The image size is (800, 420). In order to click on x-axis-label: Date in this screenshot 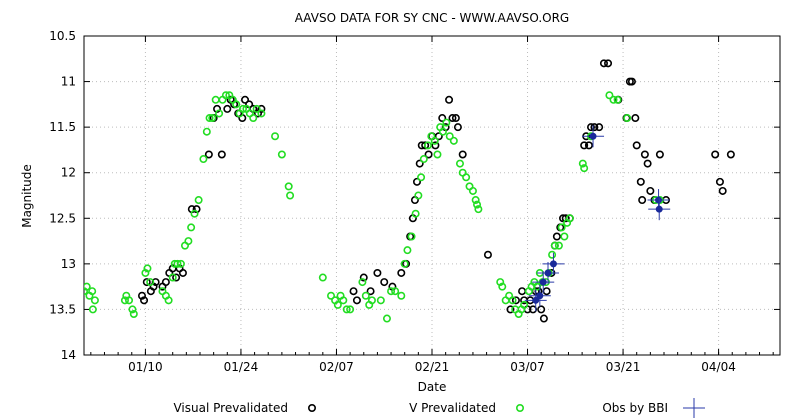, I will do `click(432, 387)`.